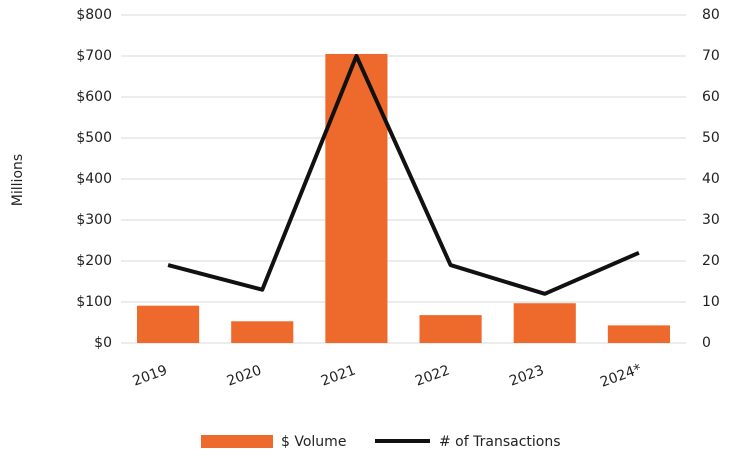  What do you see at coordinates (94, 261) in the screenshot?
I see `y-tick-label: $200` at bounding box center [94, 261].